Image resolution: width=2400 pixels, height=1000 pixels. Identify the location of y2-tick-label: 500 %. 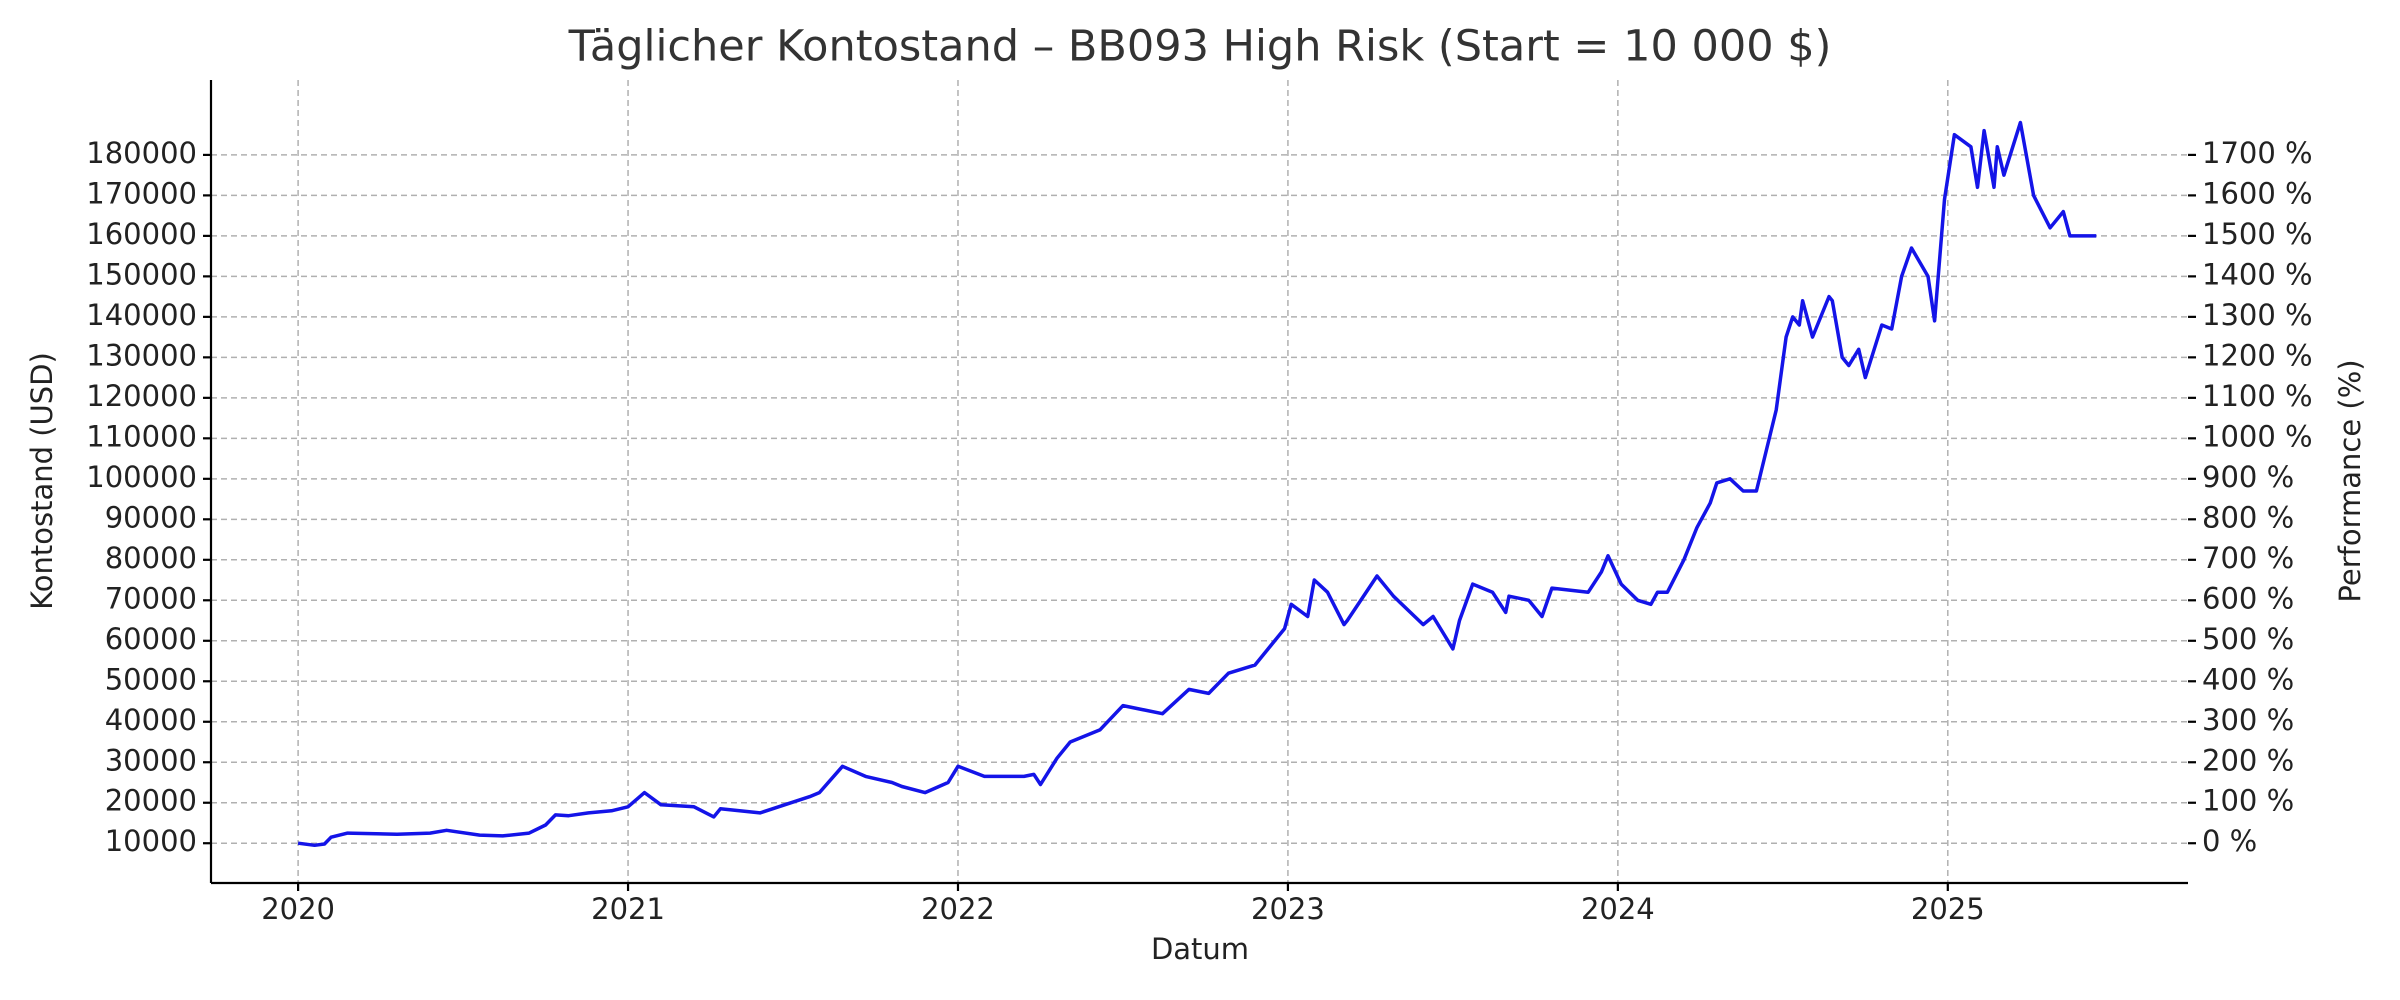
(2248, 639).